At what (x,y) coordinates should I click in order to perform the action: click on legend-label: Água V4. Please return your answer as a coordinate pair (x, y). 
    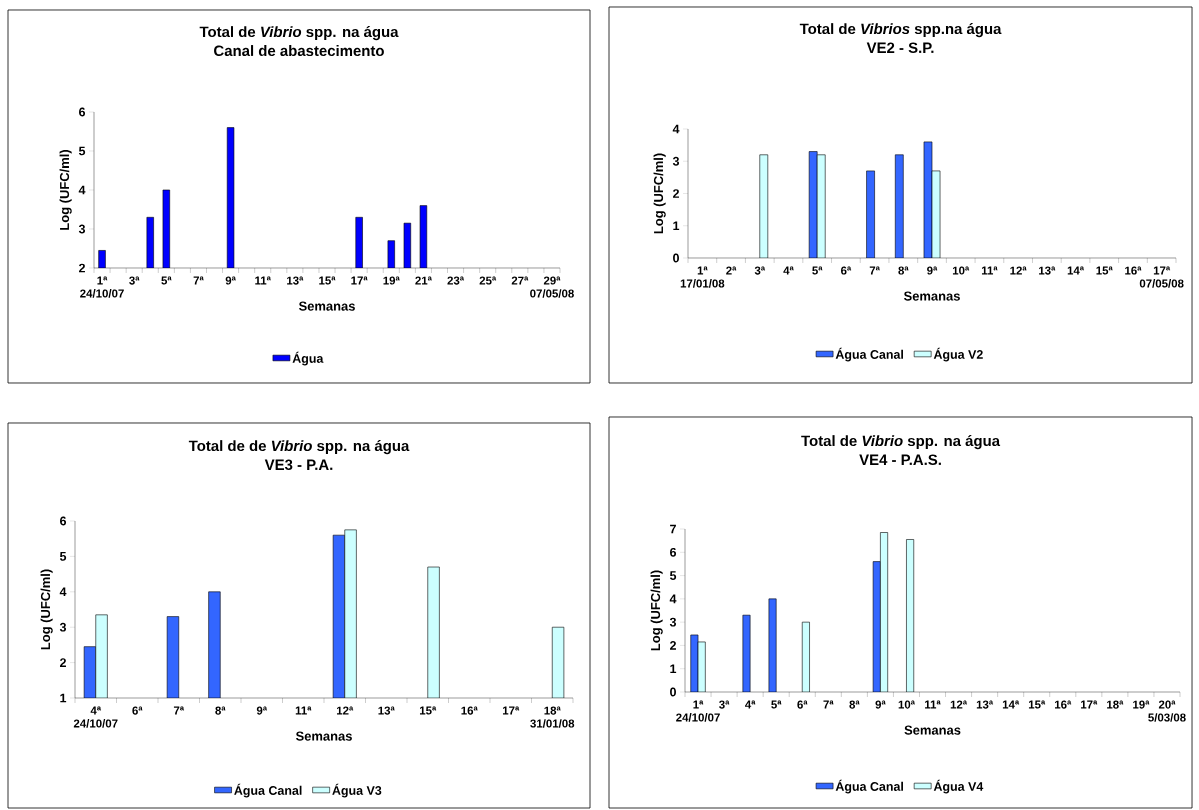
    Looking at the image, I should click on (958, 786).